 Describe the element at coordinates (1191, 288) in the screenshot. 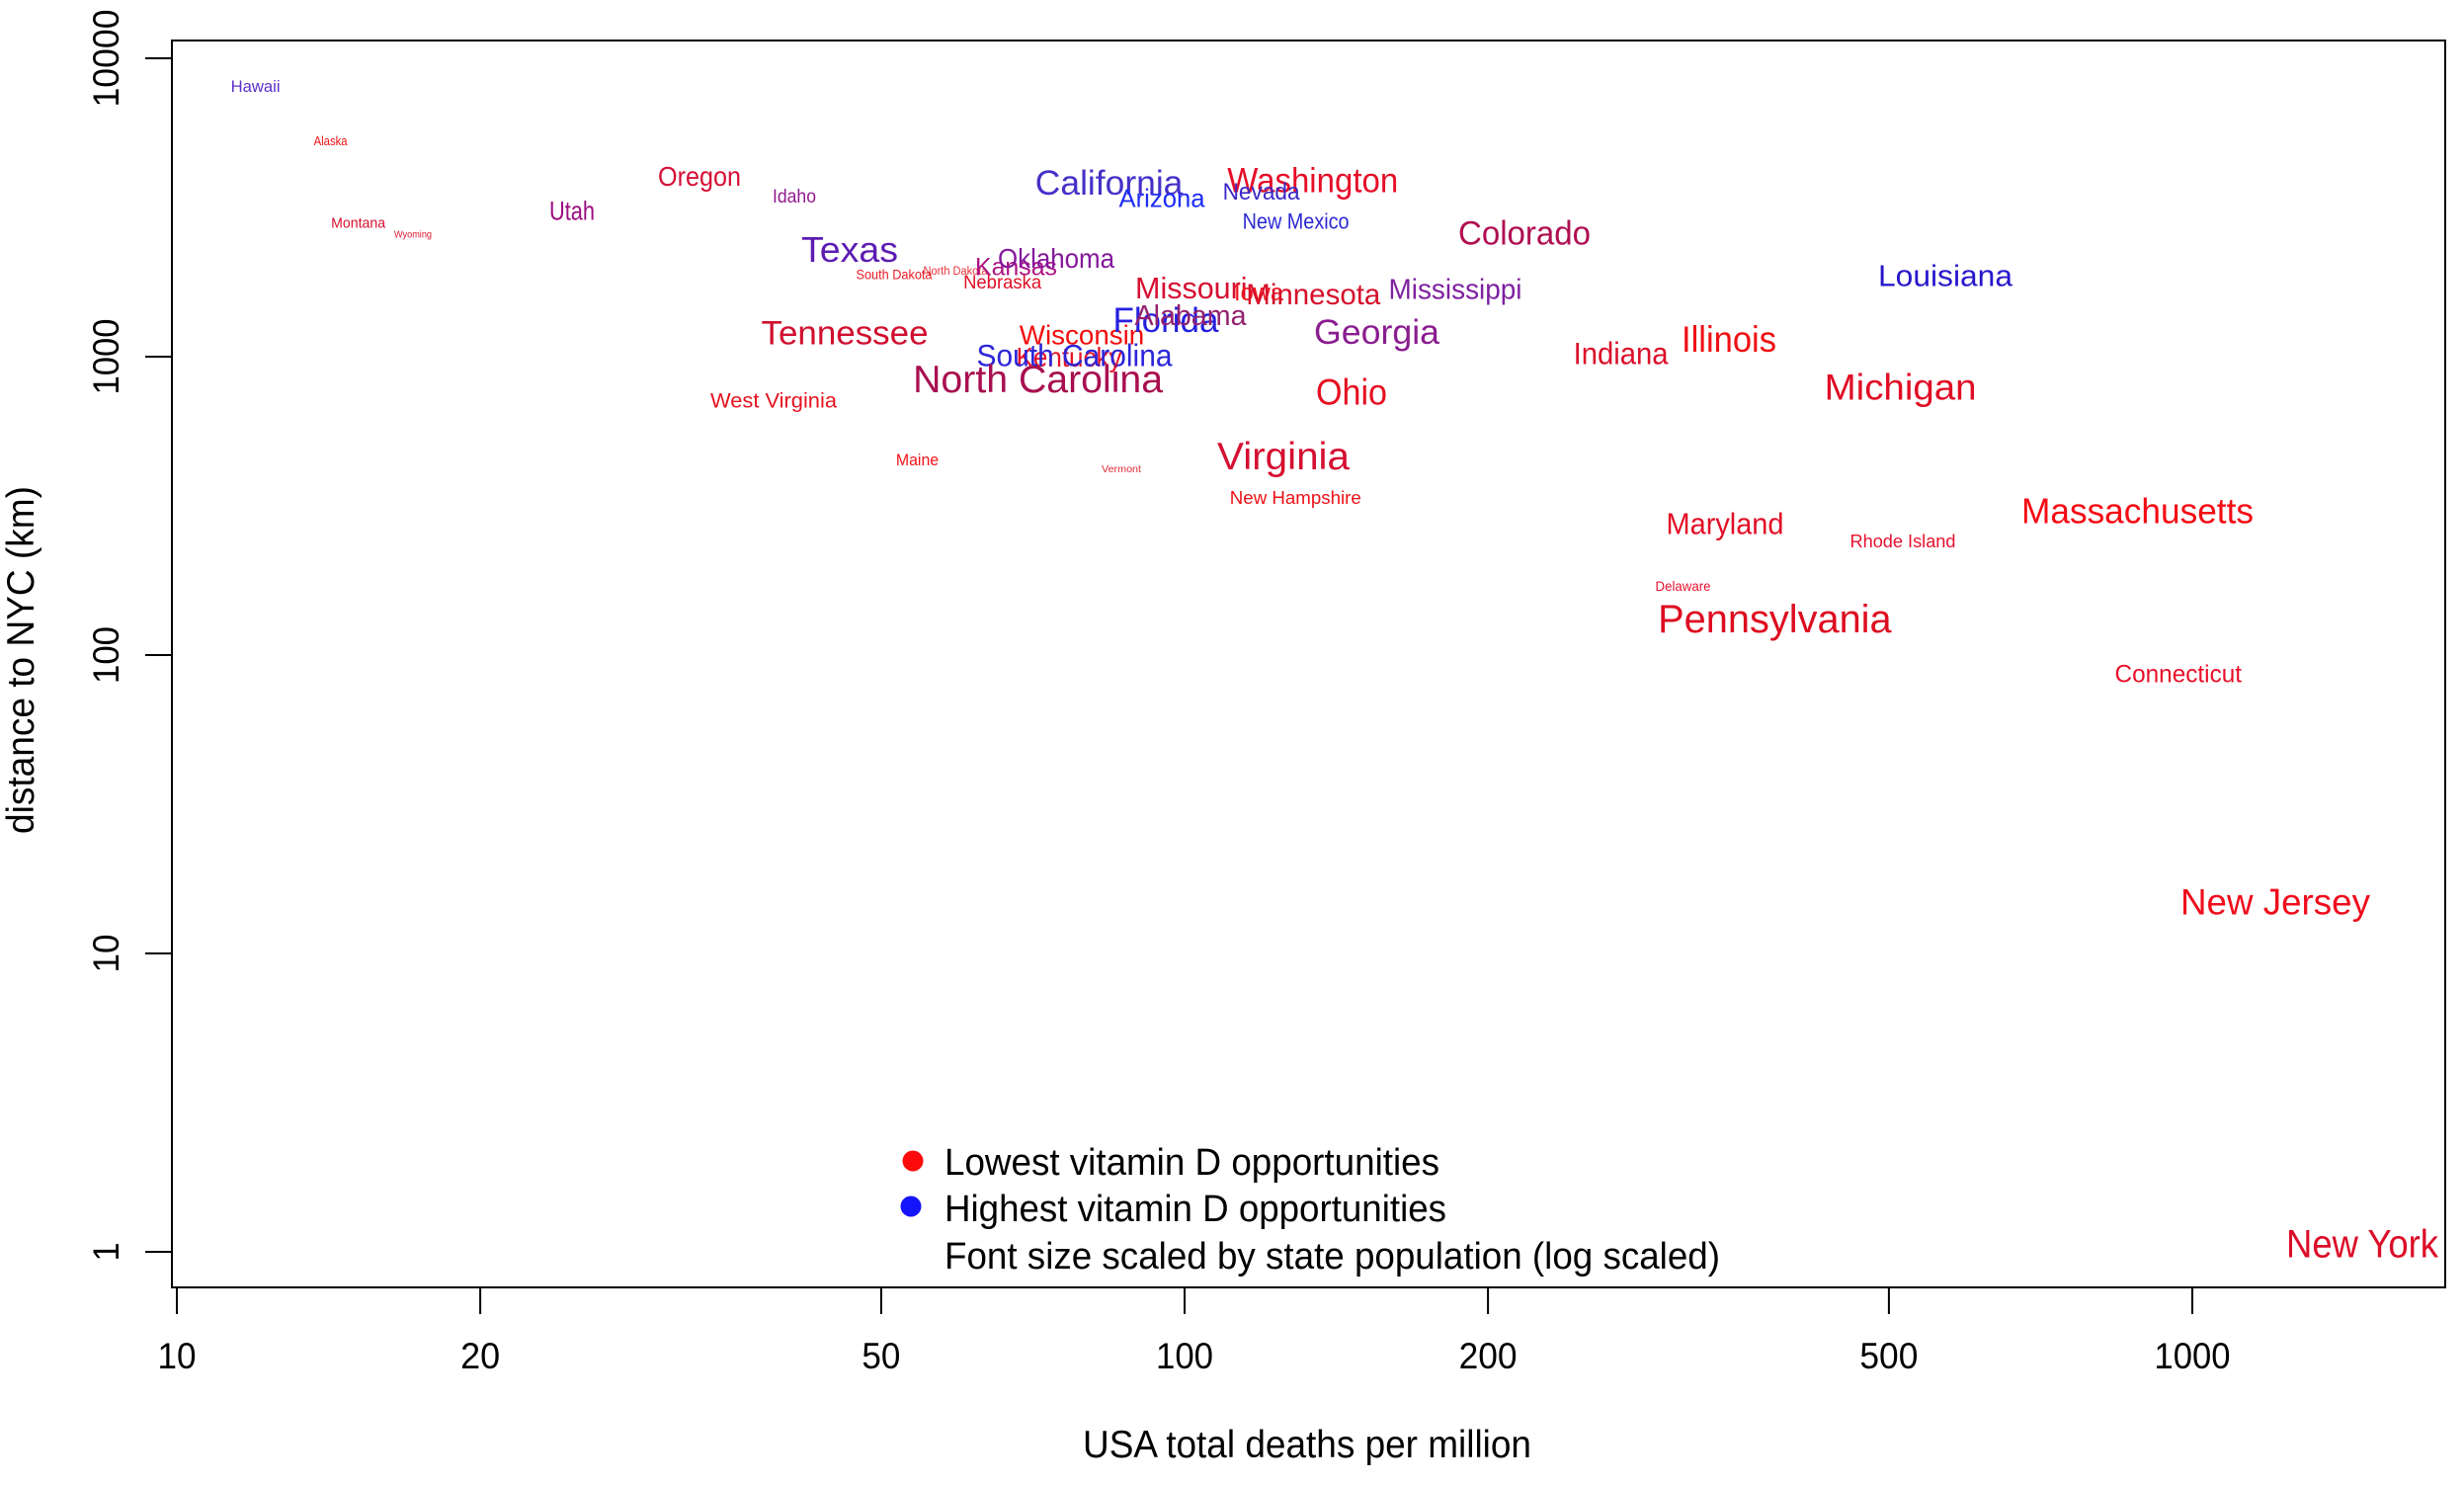

I see `svg-text: Missouri` at that location.